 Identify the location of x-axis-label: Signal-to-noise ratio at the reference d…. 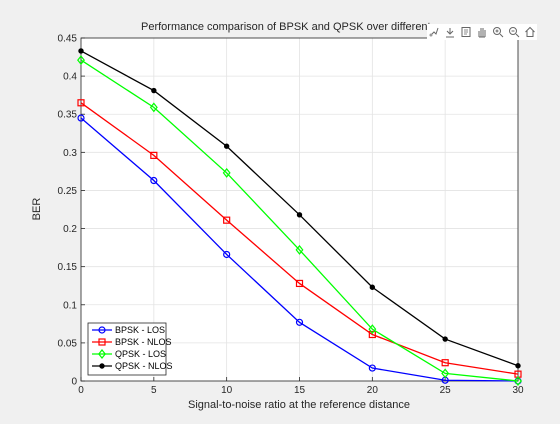
(299, 405).